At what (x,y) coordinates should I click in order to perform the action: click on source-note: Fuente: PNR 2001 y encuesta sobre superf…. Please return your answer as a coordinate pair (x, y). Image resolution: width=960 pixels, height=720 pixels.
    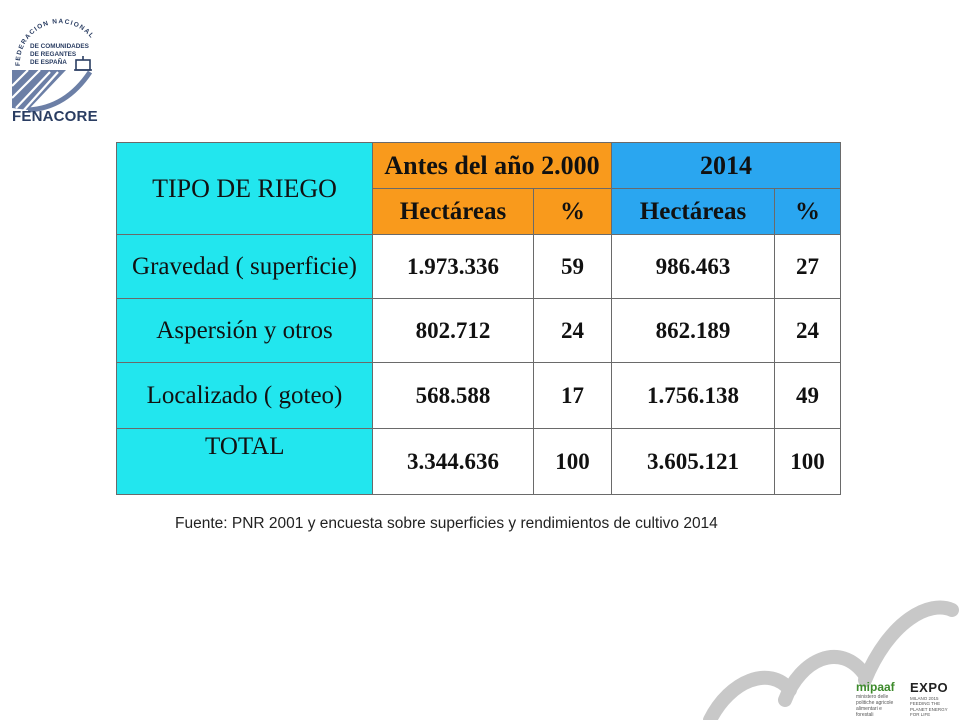
    Looking at the image, I should click on (446, 523).